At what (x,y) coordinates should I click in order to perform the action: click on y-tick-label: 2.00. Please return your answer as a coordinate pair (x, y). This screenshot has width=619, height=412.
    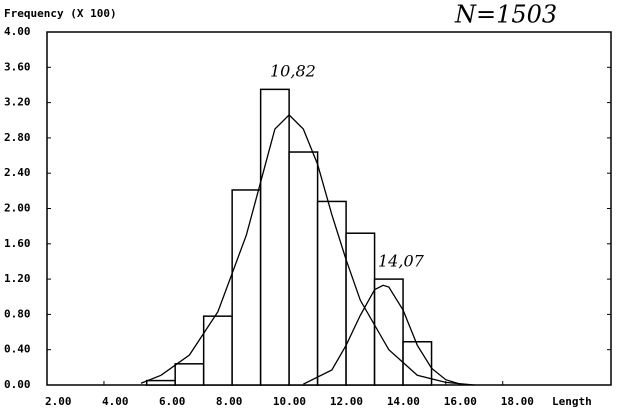
    Looking at the image, I should click on (17, 208).